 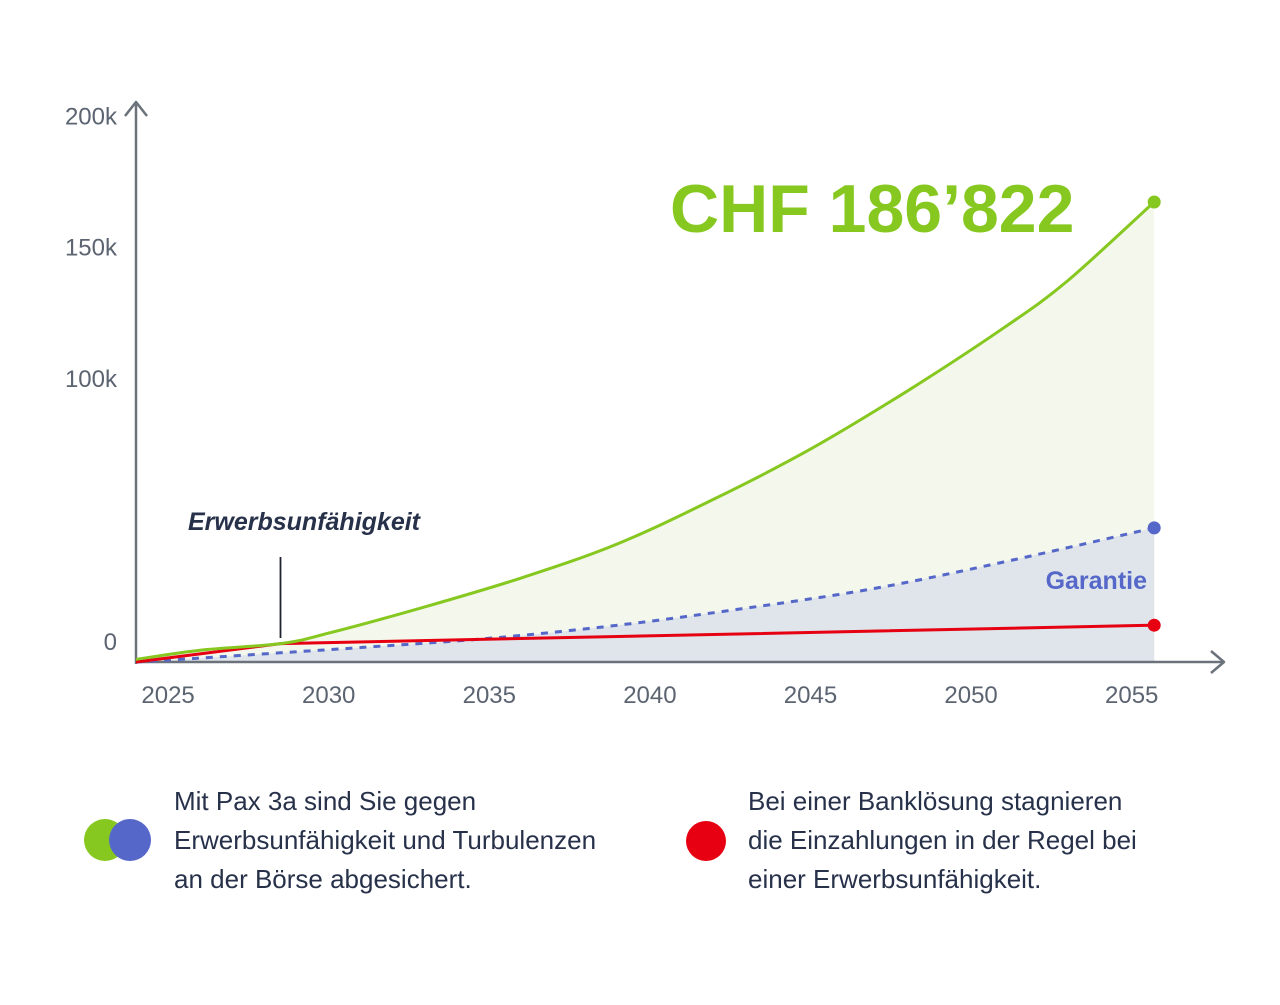 What do you see at coordinates (91, 248) in the screenshot?
I see `y-tick-label: 150k` at bounding box center [91, 248].